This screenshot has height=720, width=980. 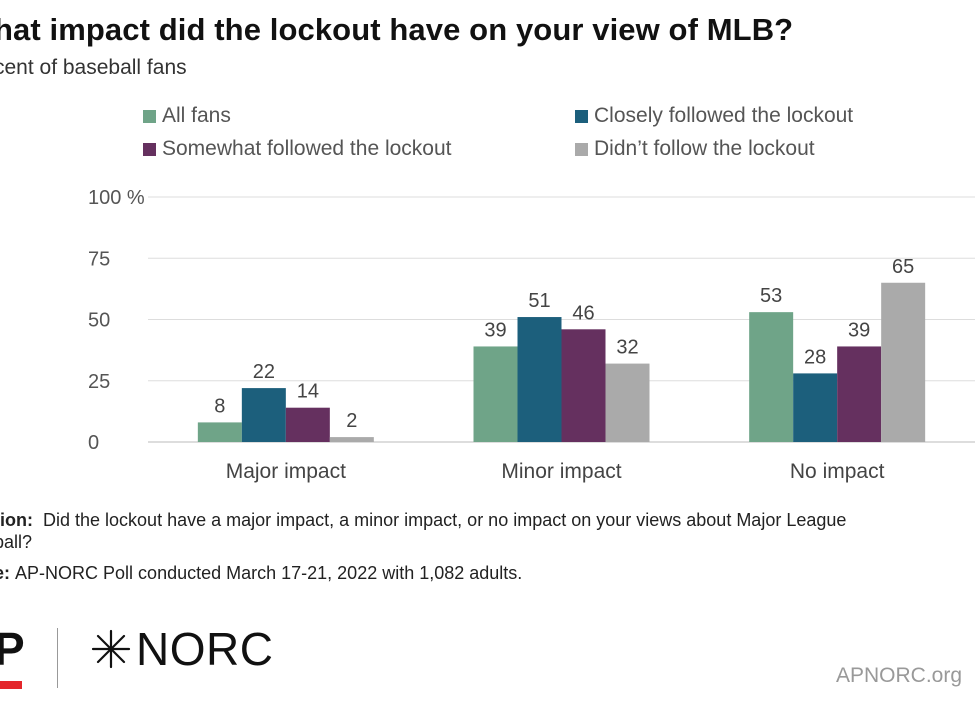 What do you see at coordinates (99, 382) in the screenshot?
I see `y-tick-label: 25` at bounding box center [99, 382].